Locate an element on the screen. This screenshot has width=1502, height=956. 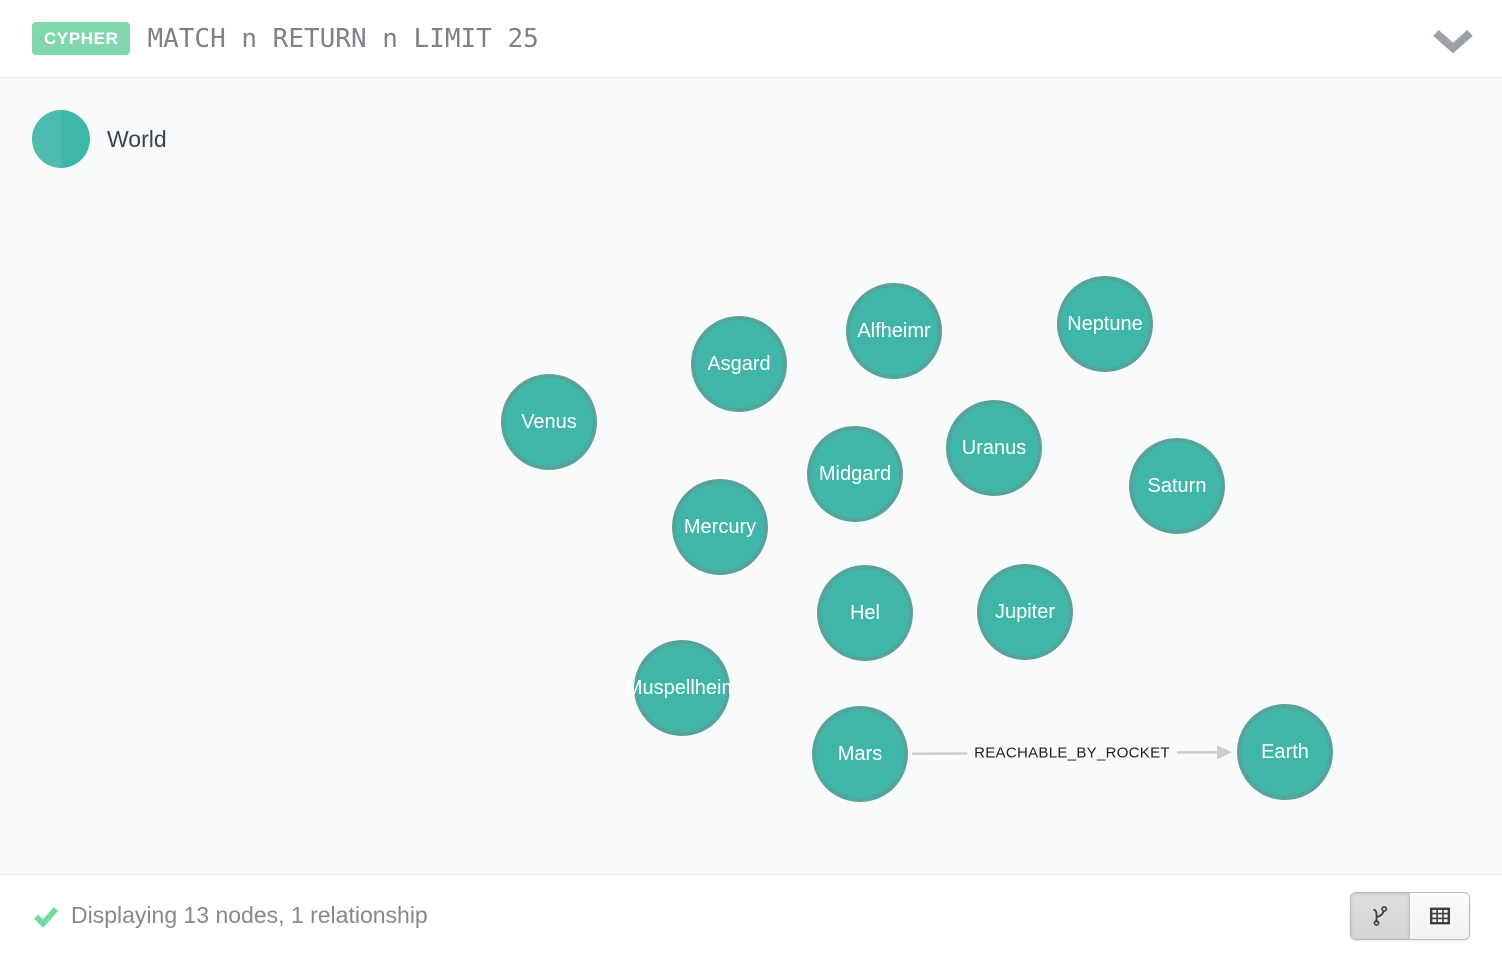
graph-node: Jupiter is located at coordinates (1025, 612).